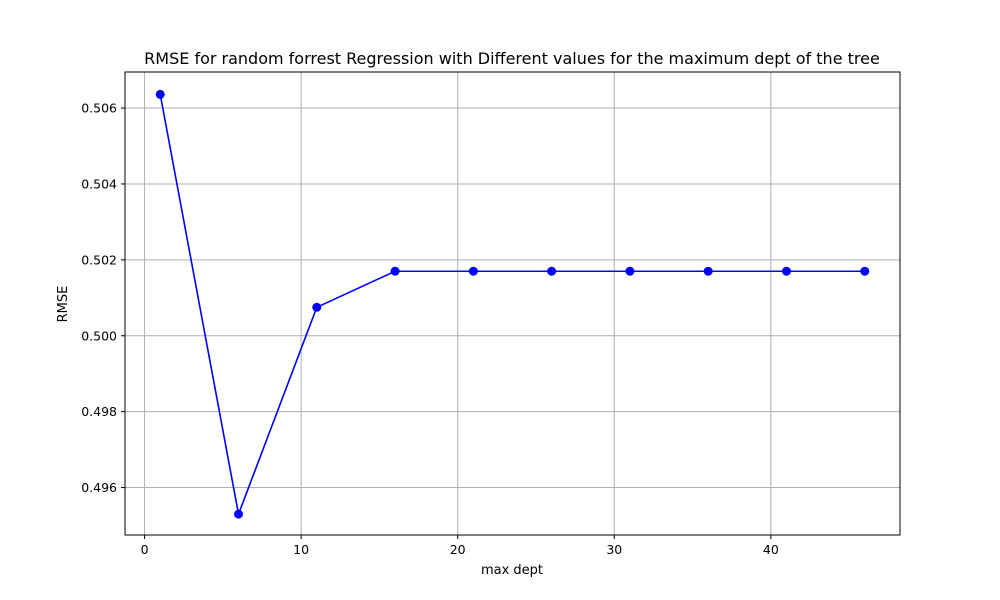  What do you see at coordinates (512, 570) in the screenshot?
I see `x-axis-label: max dept` at bounding box center [512, 570].